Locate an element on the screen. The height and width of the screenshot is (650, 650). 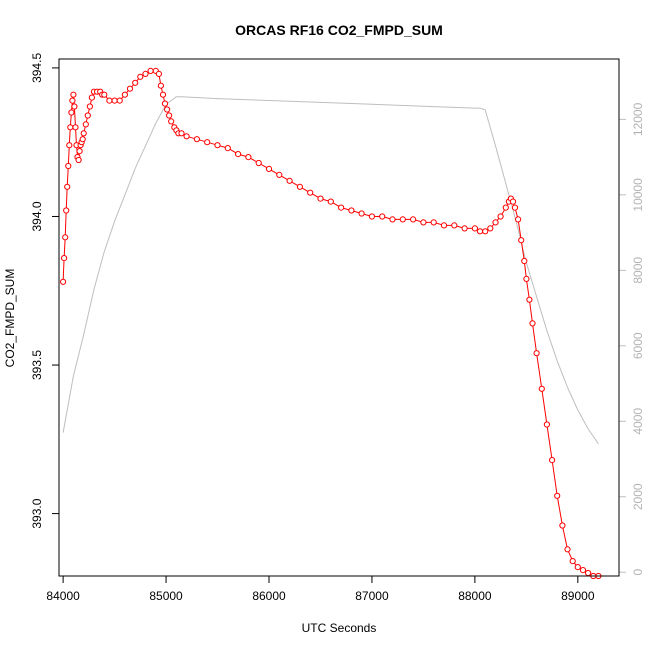
x-tick-label: 87000 is located at coordinates (372, 596).